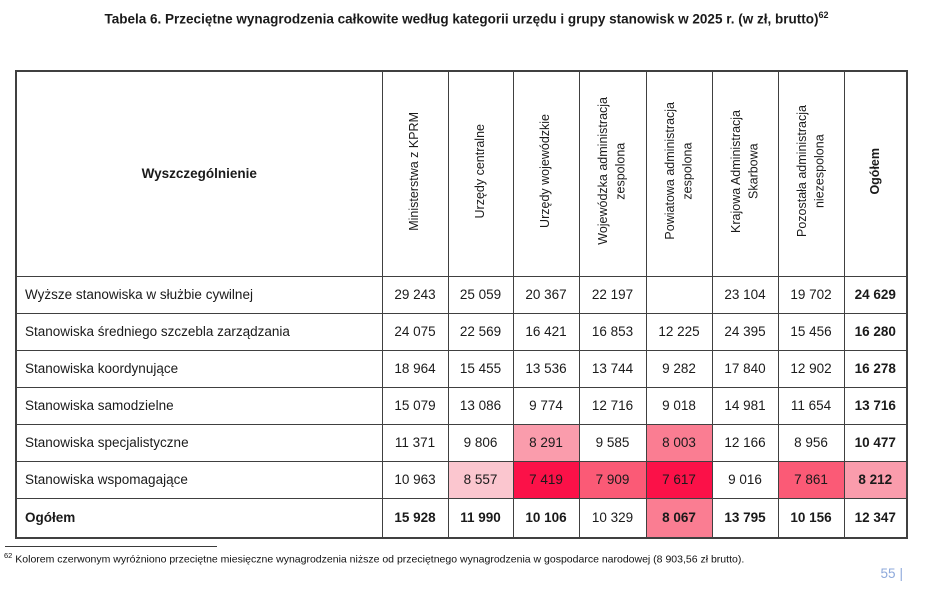  I want to click on page-number: 55 |, so click(891, 573).